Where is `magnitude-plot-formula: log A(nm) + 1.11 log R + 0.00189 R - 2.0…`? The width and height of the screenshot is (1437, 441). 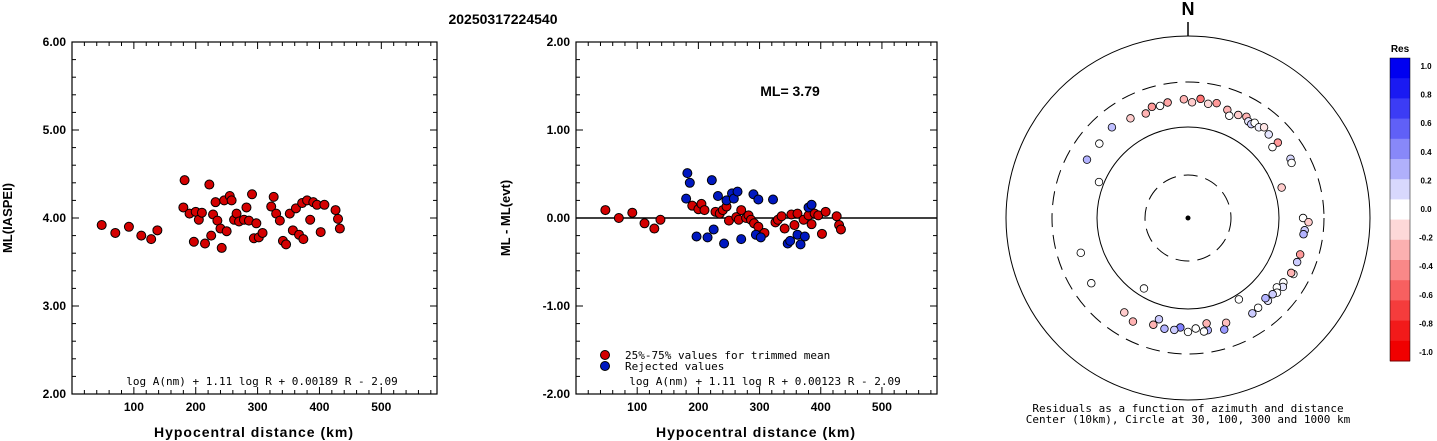
magnitude-plot-formula: log A(nm) + 1.11 log R + 0.00189 R - 2.0… is located at coordinates (262, 381).